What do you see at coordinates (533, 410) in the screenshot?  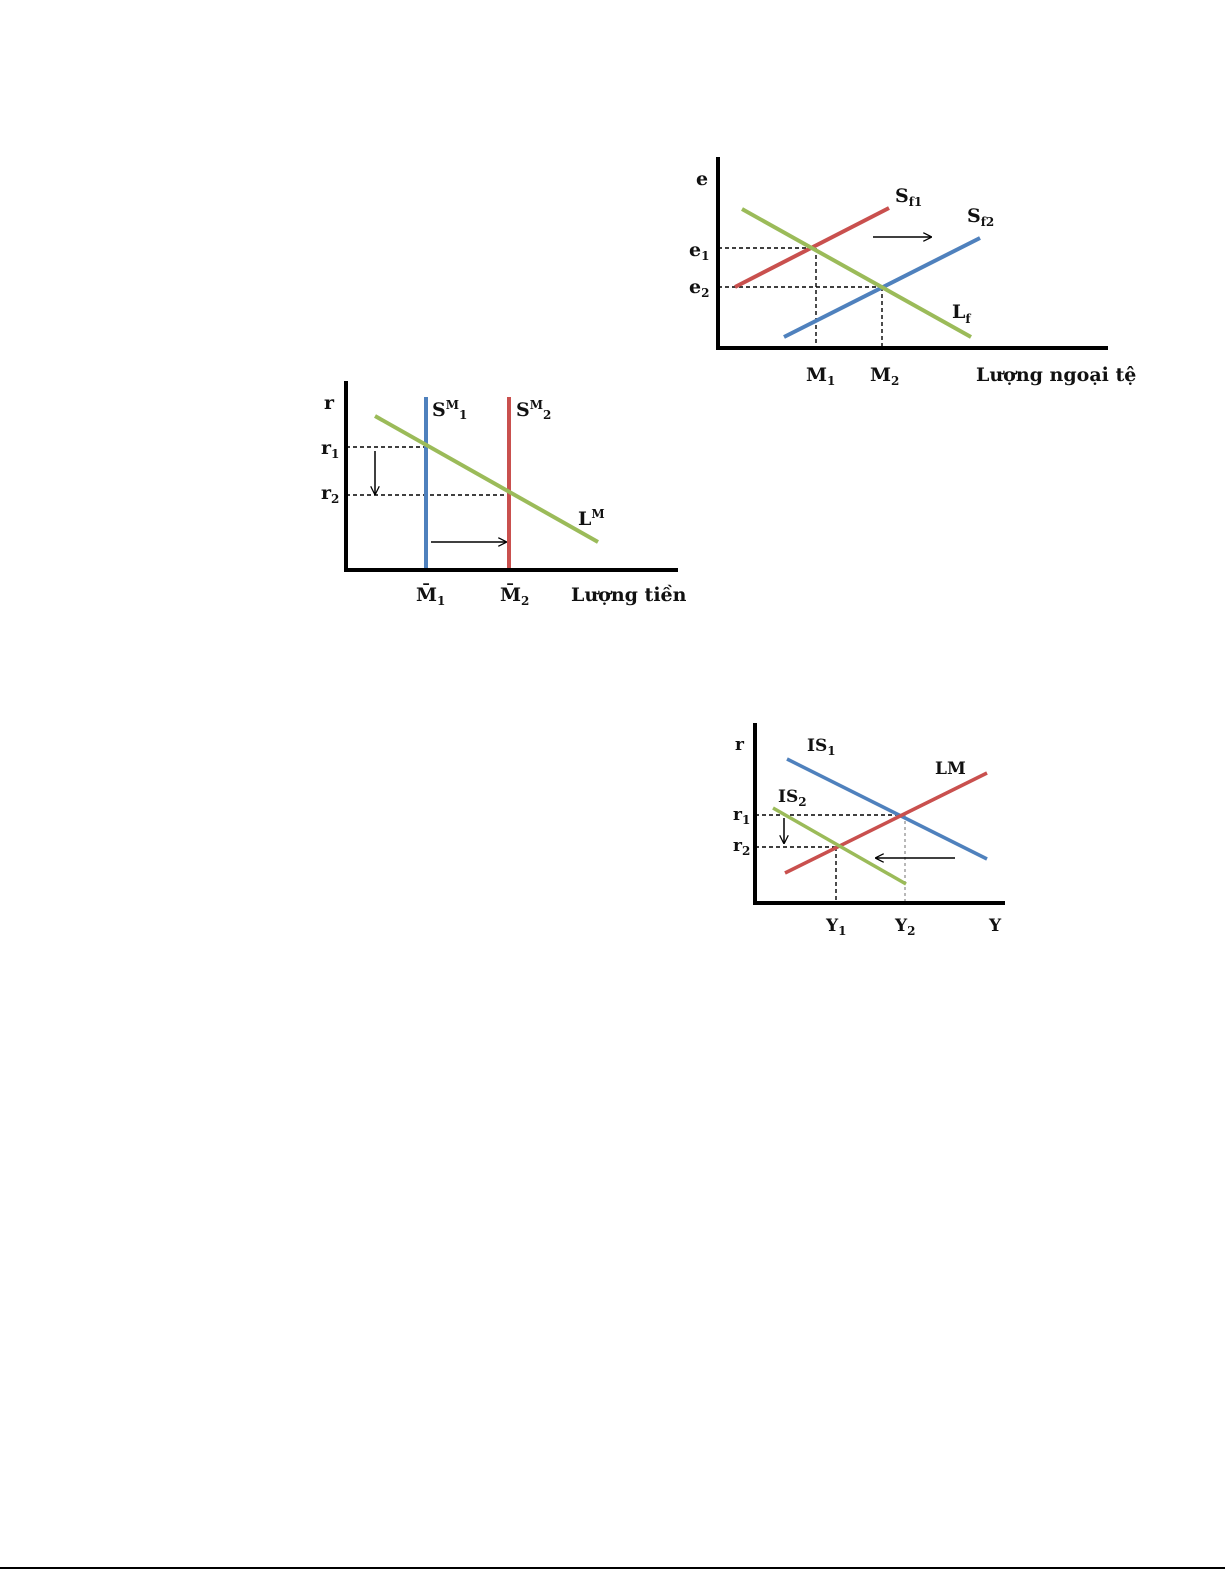 I see `sm2-label: SM2` at bounding box center [533, 410].